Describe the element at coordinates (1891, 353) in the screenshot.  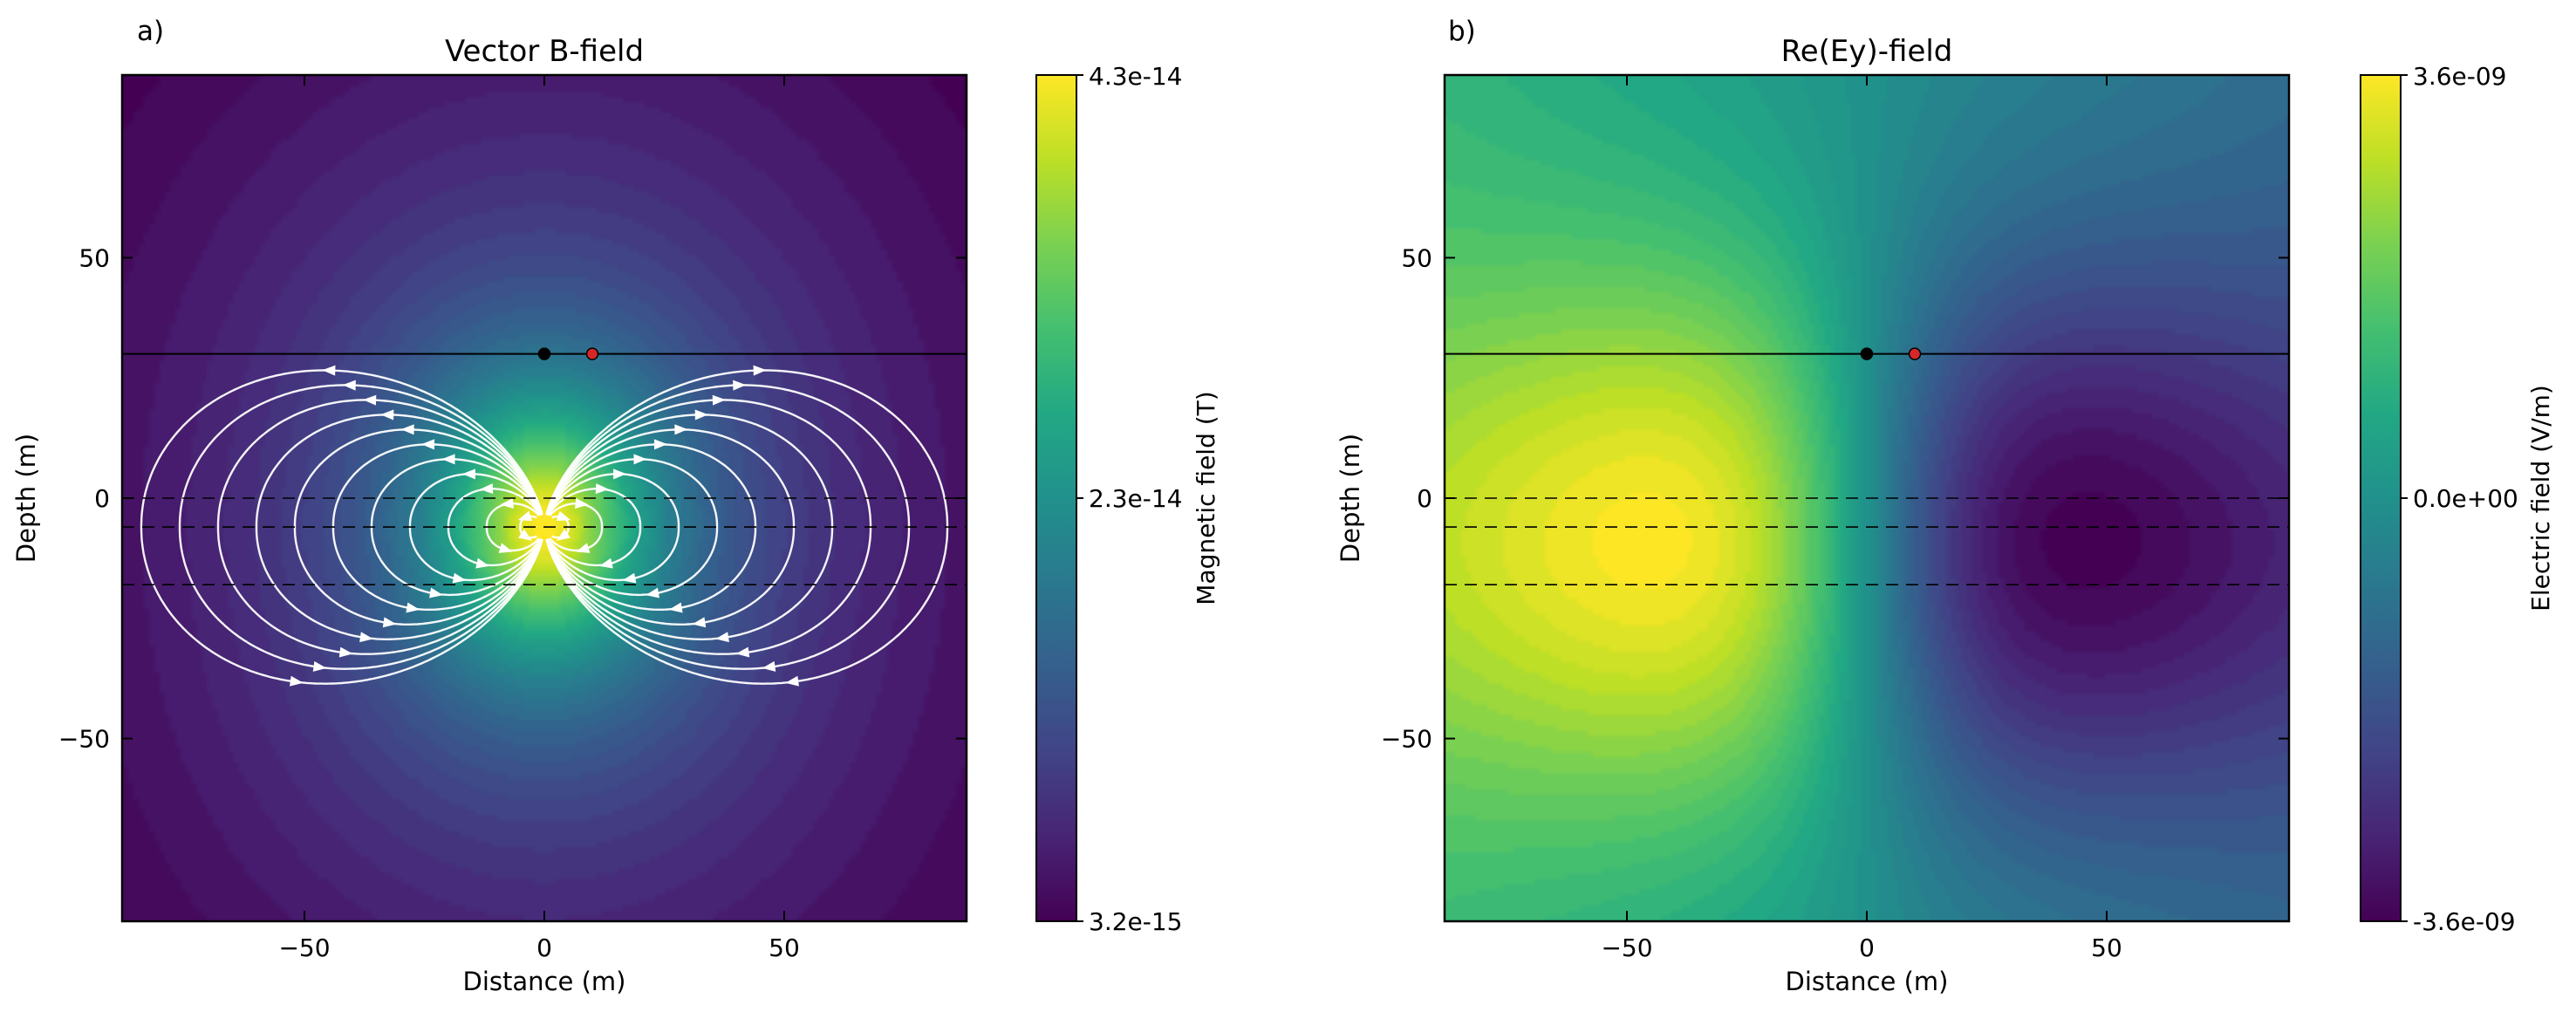
I see `panel-b-markers` at that location.